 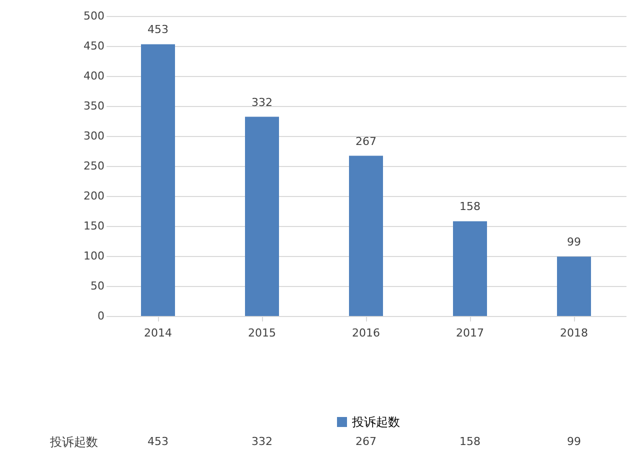 I want to click on y-tick-label: 100, so click(x=94, y=256).